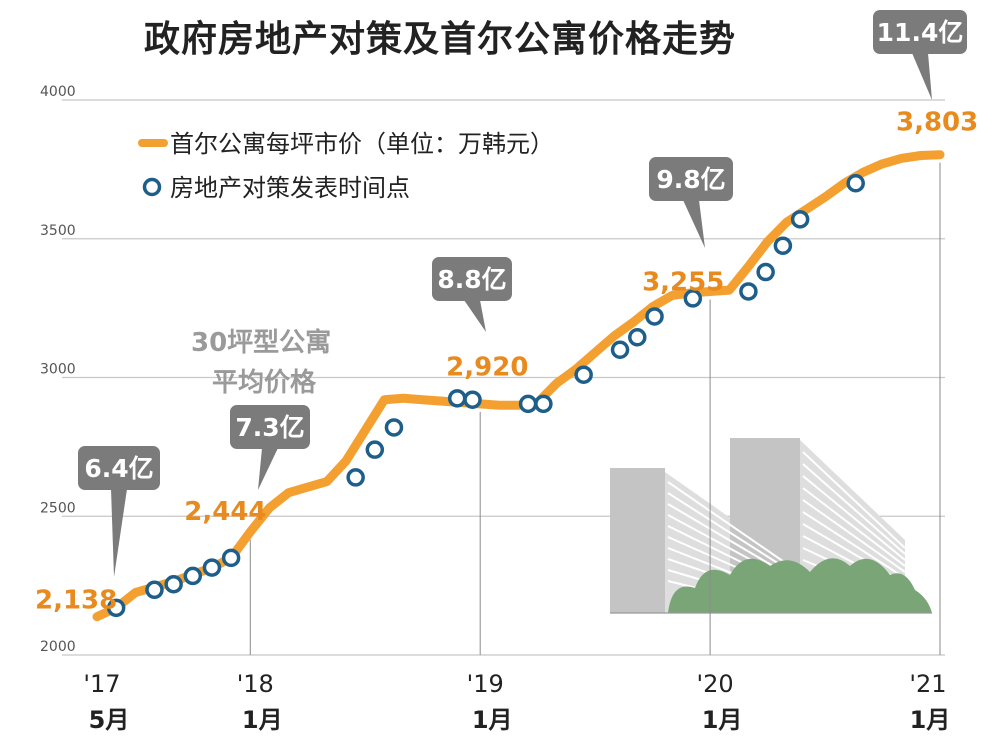  Describe the element at coordinates (439, 39) in the screenshot. I see `chart-title: 政府房地产对策及首尔公寓价格走势` at that location.